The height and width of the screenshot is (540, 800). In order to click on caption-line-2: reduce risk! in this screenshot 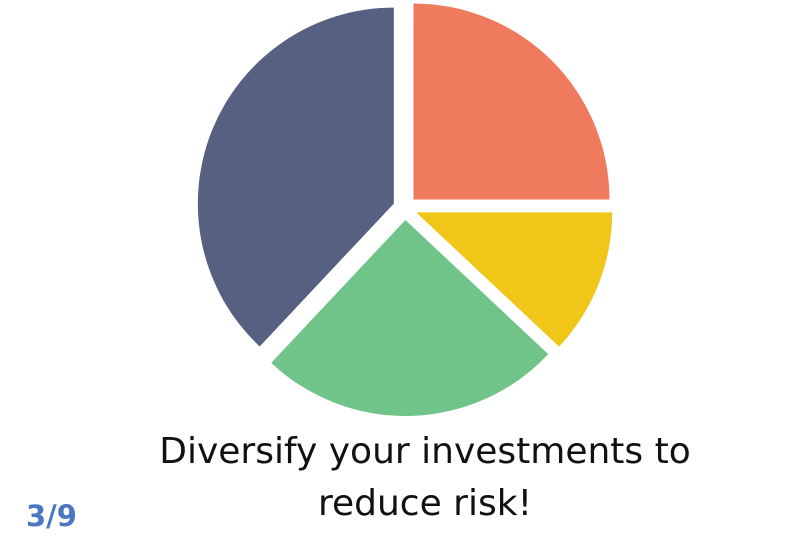, I will do `click(425, 503)`.